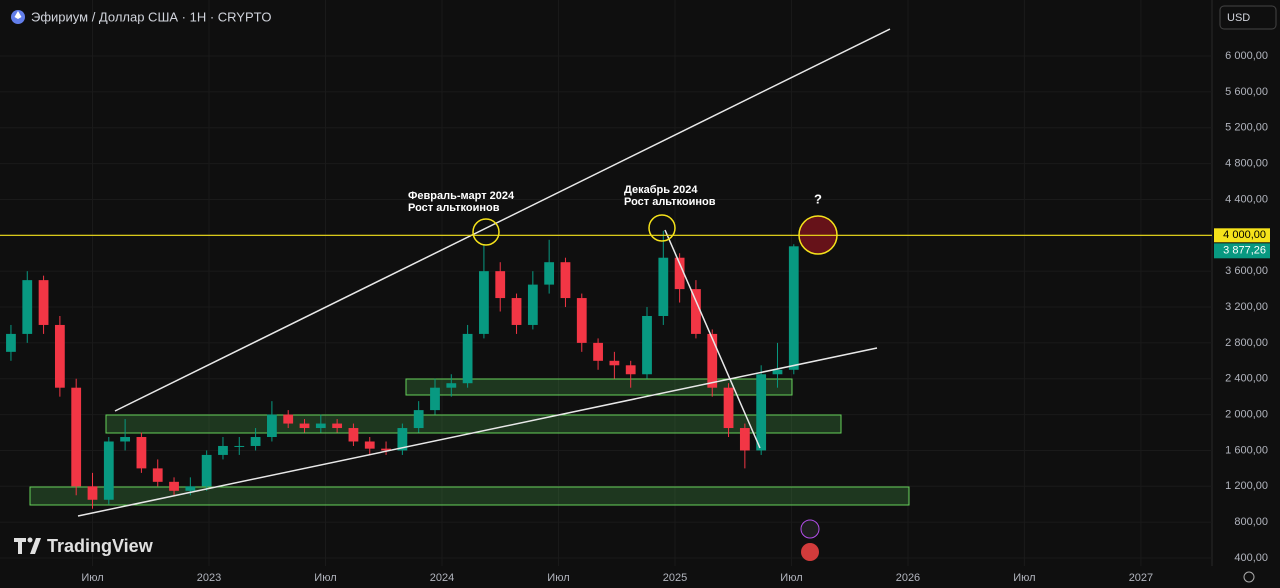 Image resolution: width=1280 pixels, height=588 pixels. I want to click on y-tick-label: 5 600,00, so click(1246, 92).